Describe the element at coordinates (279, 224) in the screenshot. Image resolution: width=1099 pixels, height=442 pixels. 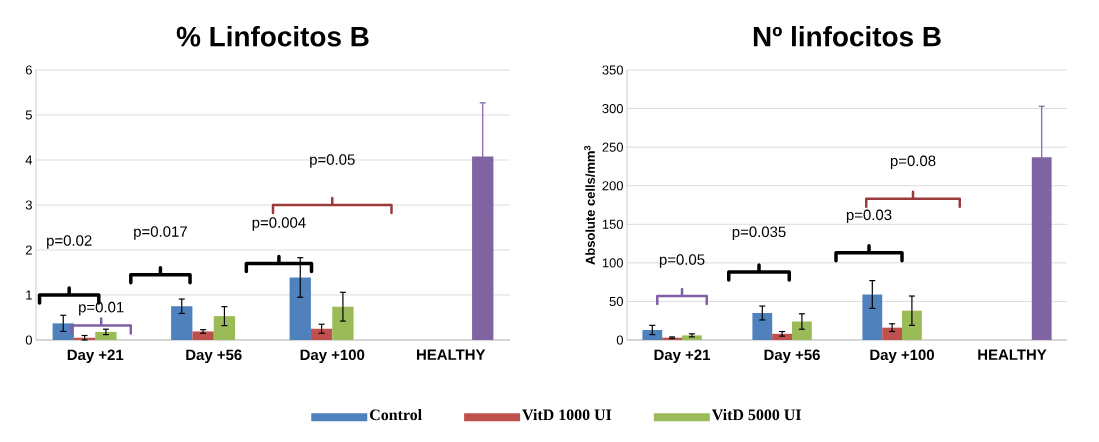
I see `annotation: p=0.004` at that location.